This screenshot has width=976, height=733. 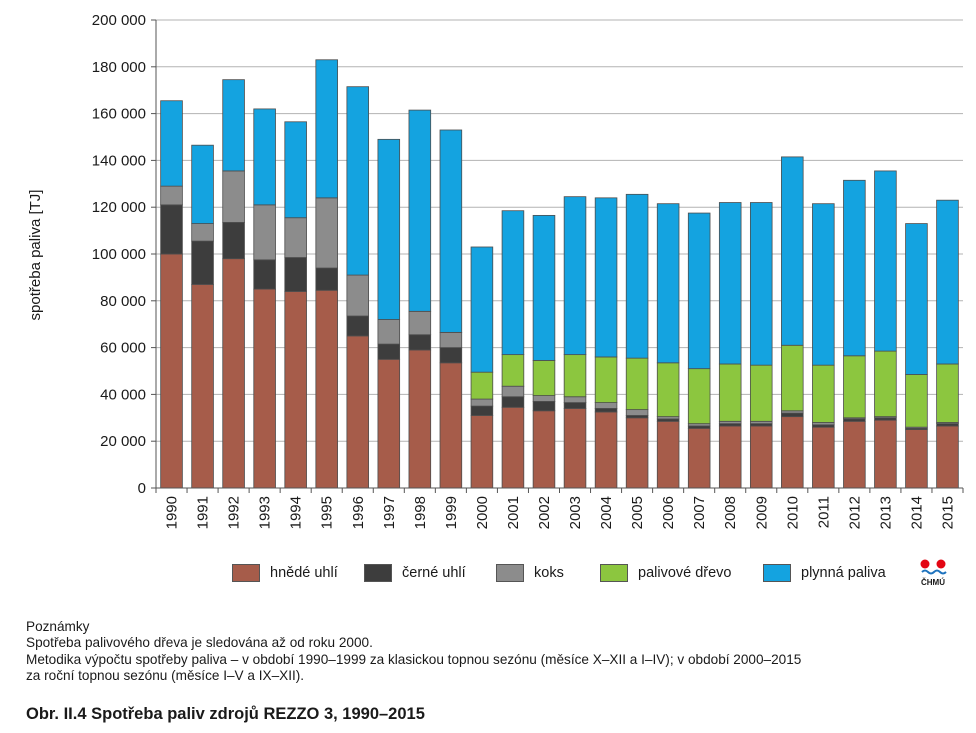 I want to click on x-tick-label: 2015, so click(x=947, y=512).